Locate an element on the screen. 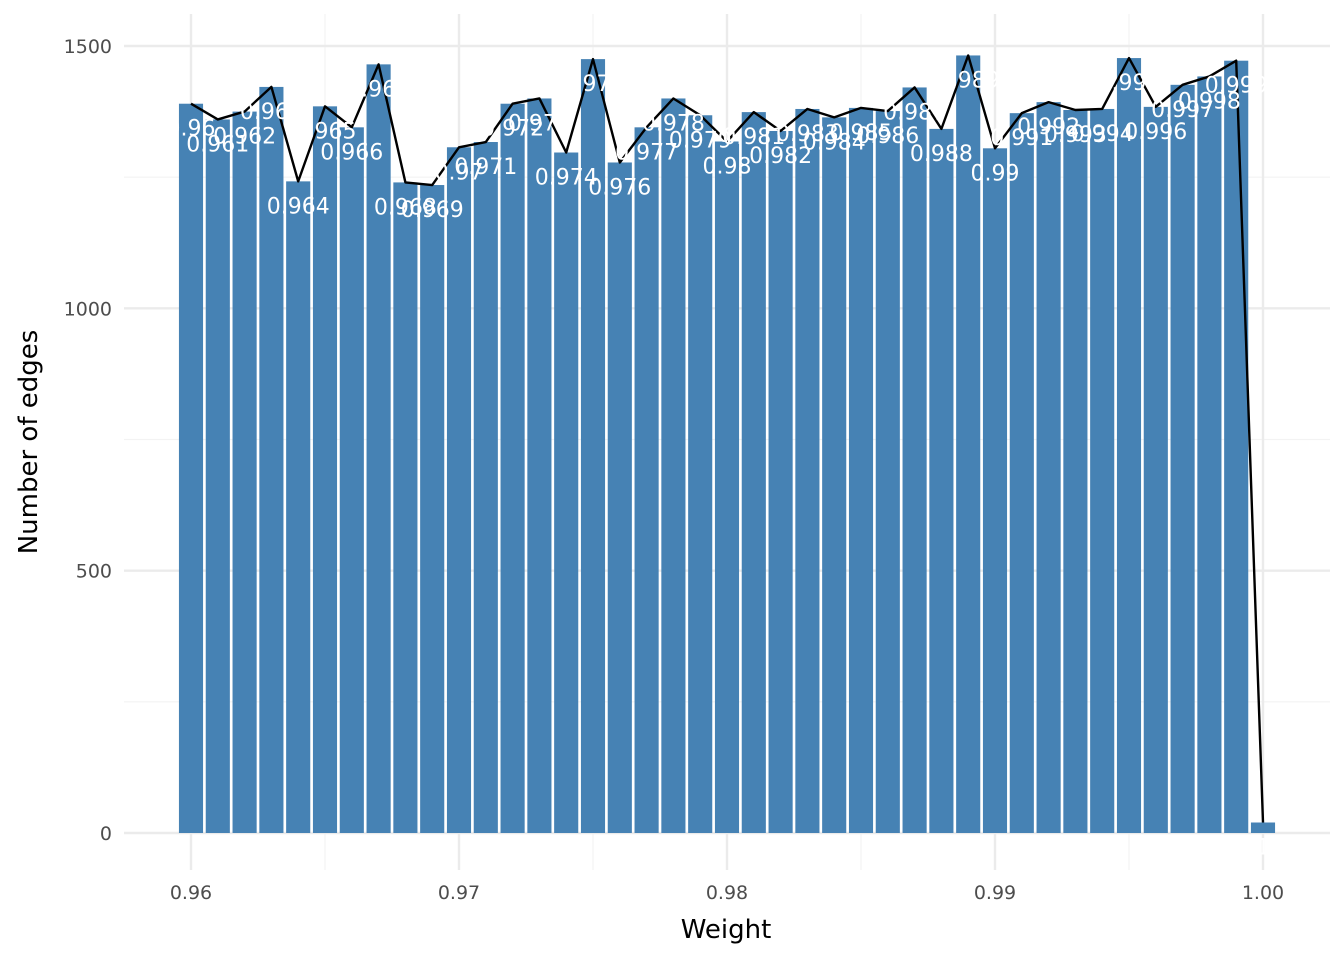 This screenshot has height=960, width=1344. bar-label: 0.974 is located at coordinates (566, 178).